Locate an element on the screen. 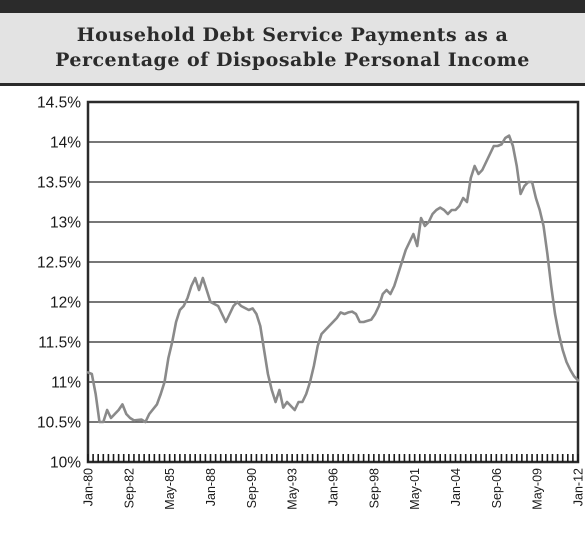  y-axis-ticks: 14.5% 14% 13.5% 13% 12.5% 12% 11.5% 11% 10.5% 10% is located at coordinates (59, 283).